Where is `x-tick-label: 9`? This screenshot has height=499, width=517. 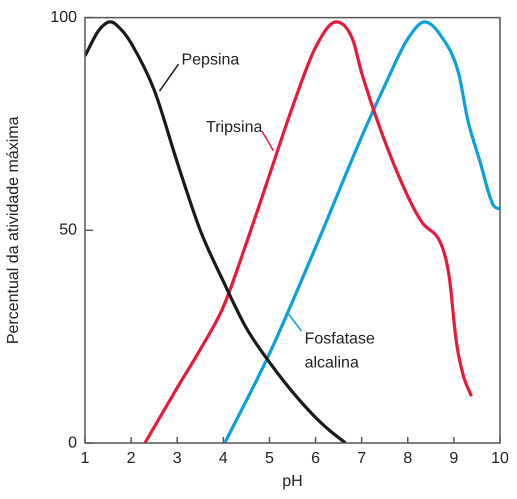
x-tick-label: 9 is located at coordinates (453, 459).